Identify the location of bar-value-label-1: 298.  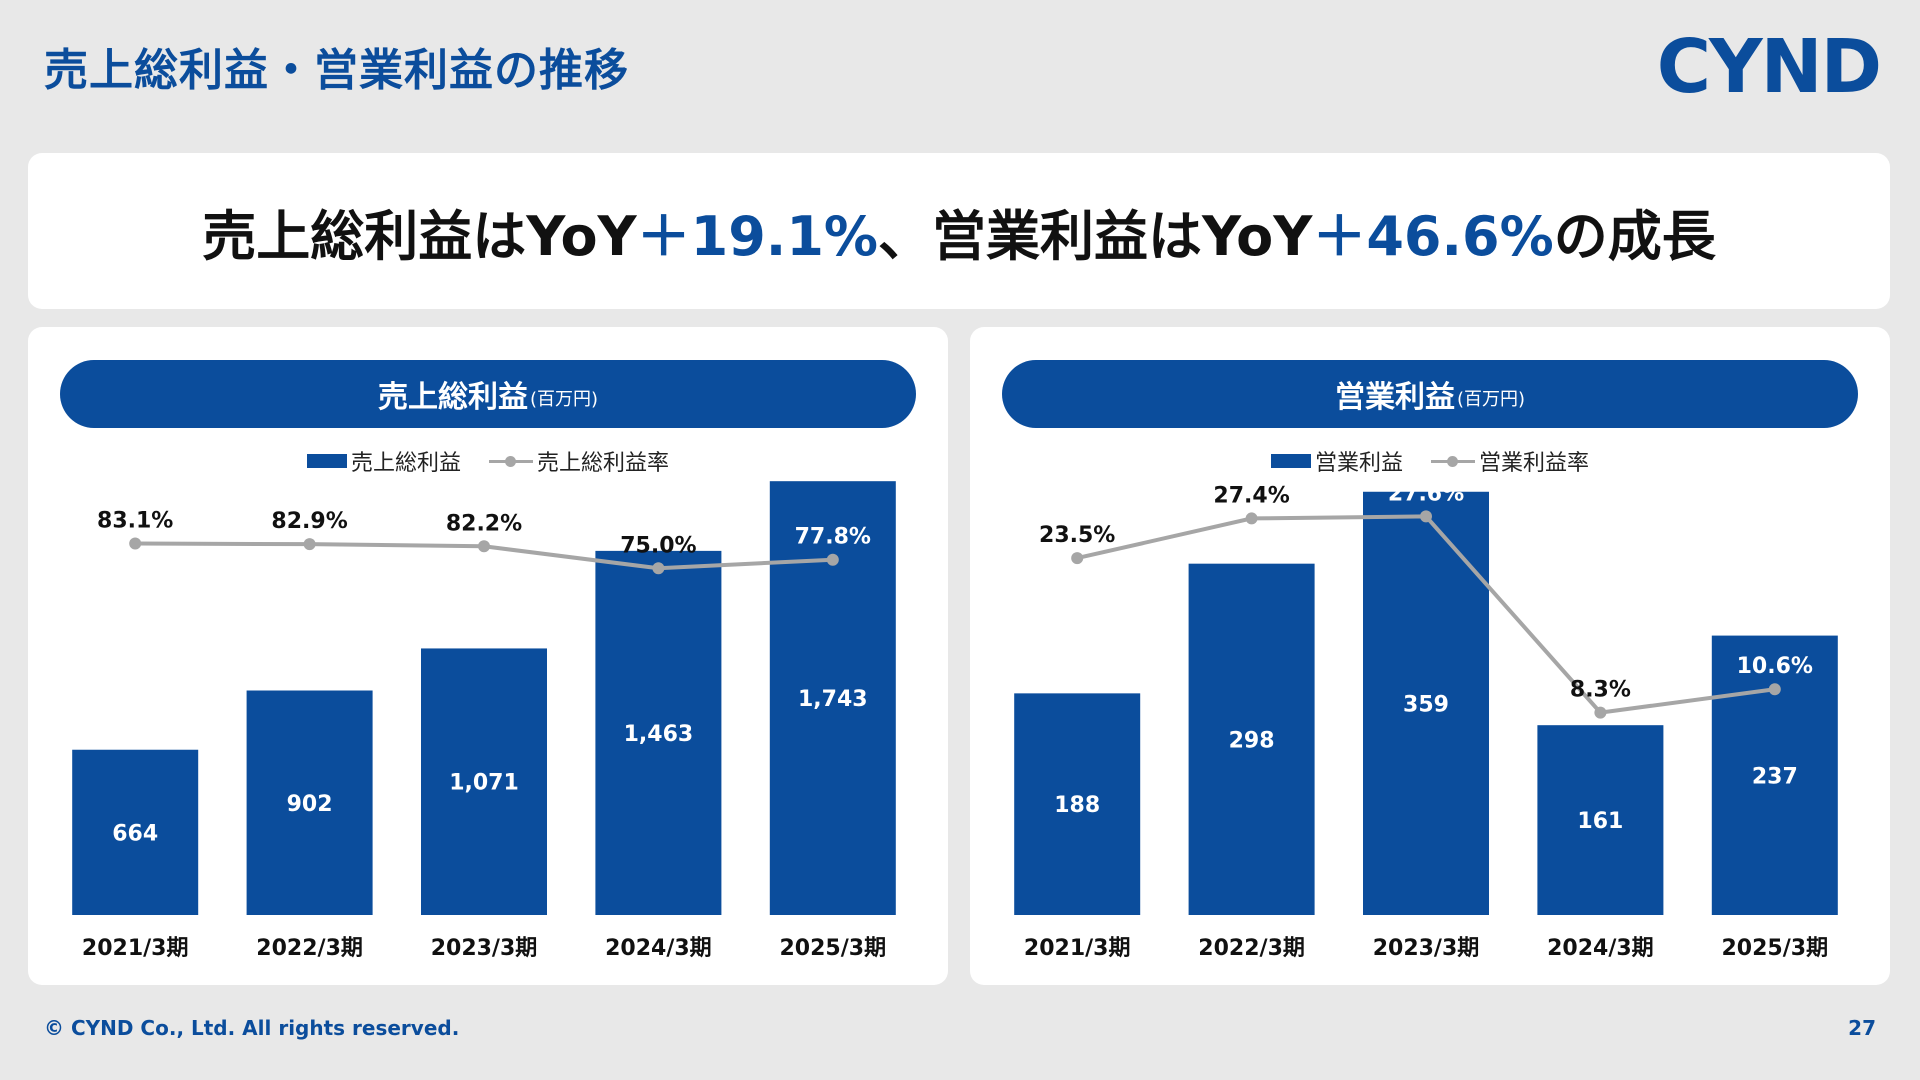
(1252, 740).